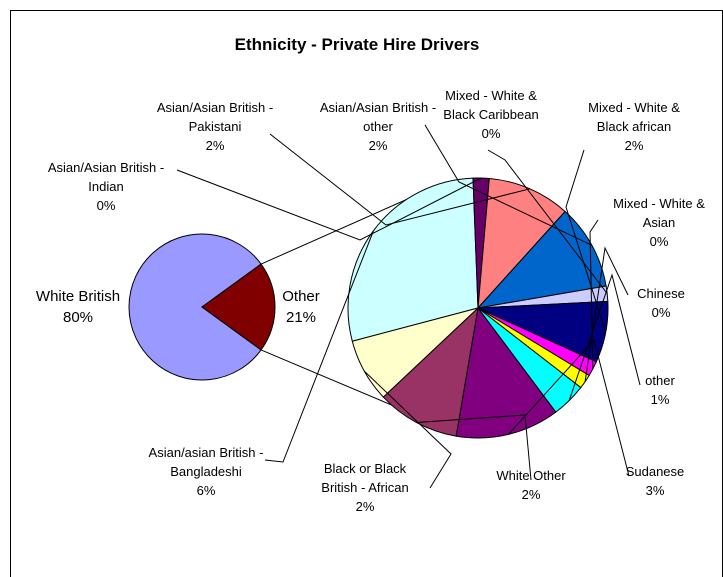  Describe the element at coordinates (378, 107) in the screenshot. I see `label-asian-asian-british-other-text: Asian/Asian British -` at that location.